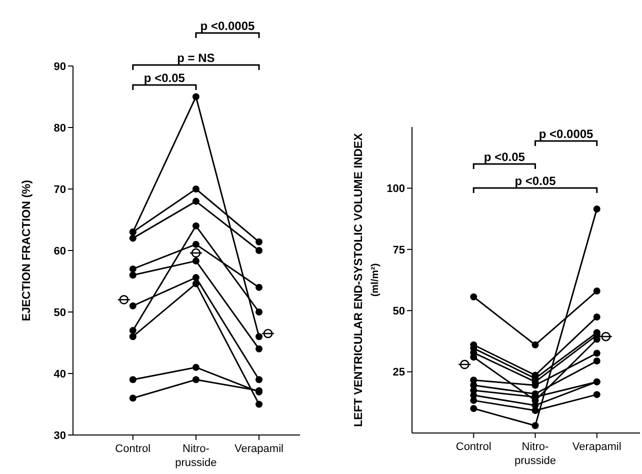  Describe the element at coordinates (60, 128) in the screenshot. I see `y-tick-label: 80` at that location.